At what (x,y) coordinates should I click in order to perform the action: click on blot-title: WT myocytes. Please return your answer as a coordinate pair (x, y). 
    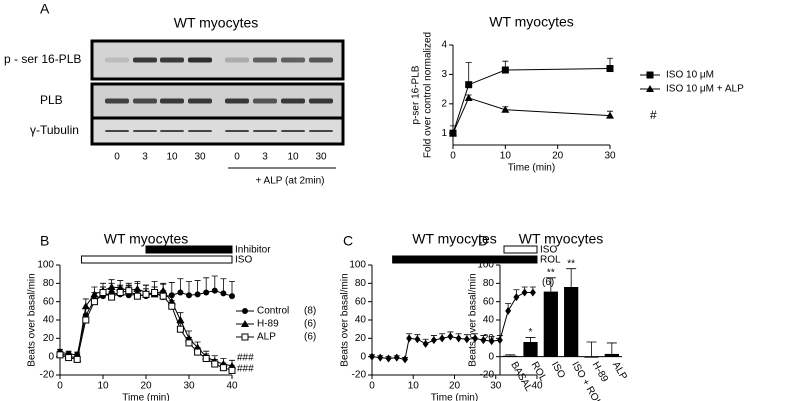
    Looking at the image, I should click on (216, 23).